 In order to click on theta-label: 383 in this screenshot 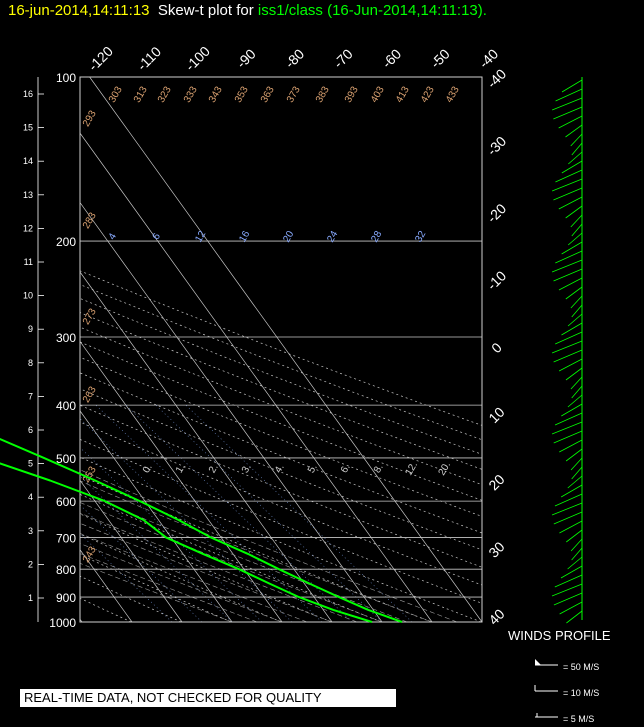, I will do `click(323, 94)`.